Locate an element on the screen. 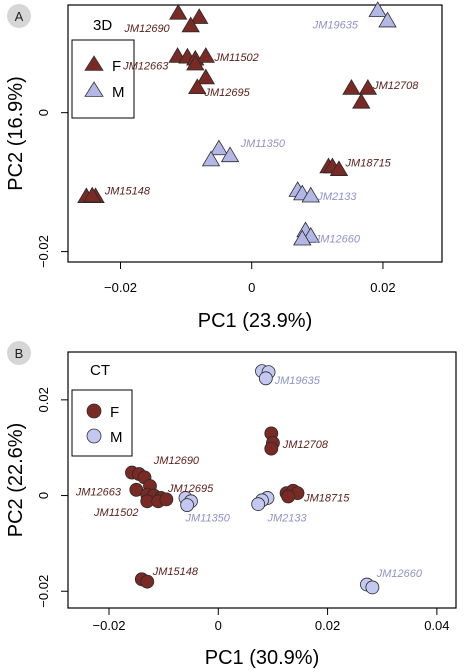  x-axis-title: PC1 (30.9%) is located at coordinates (262, 658).